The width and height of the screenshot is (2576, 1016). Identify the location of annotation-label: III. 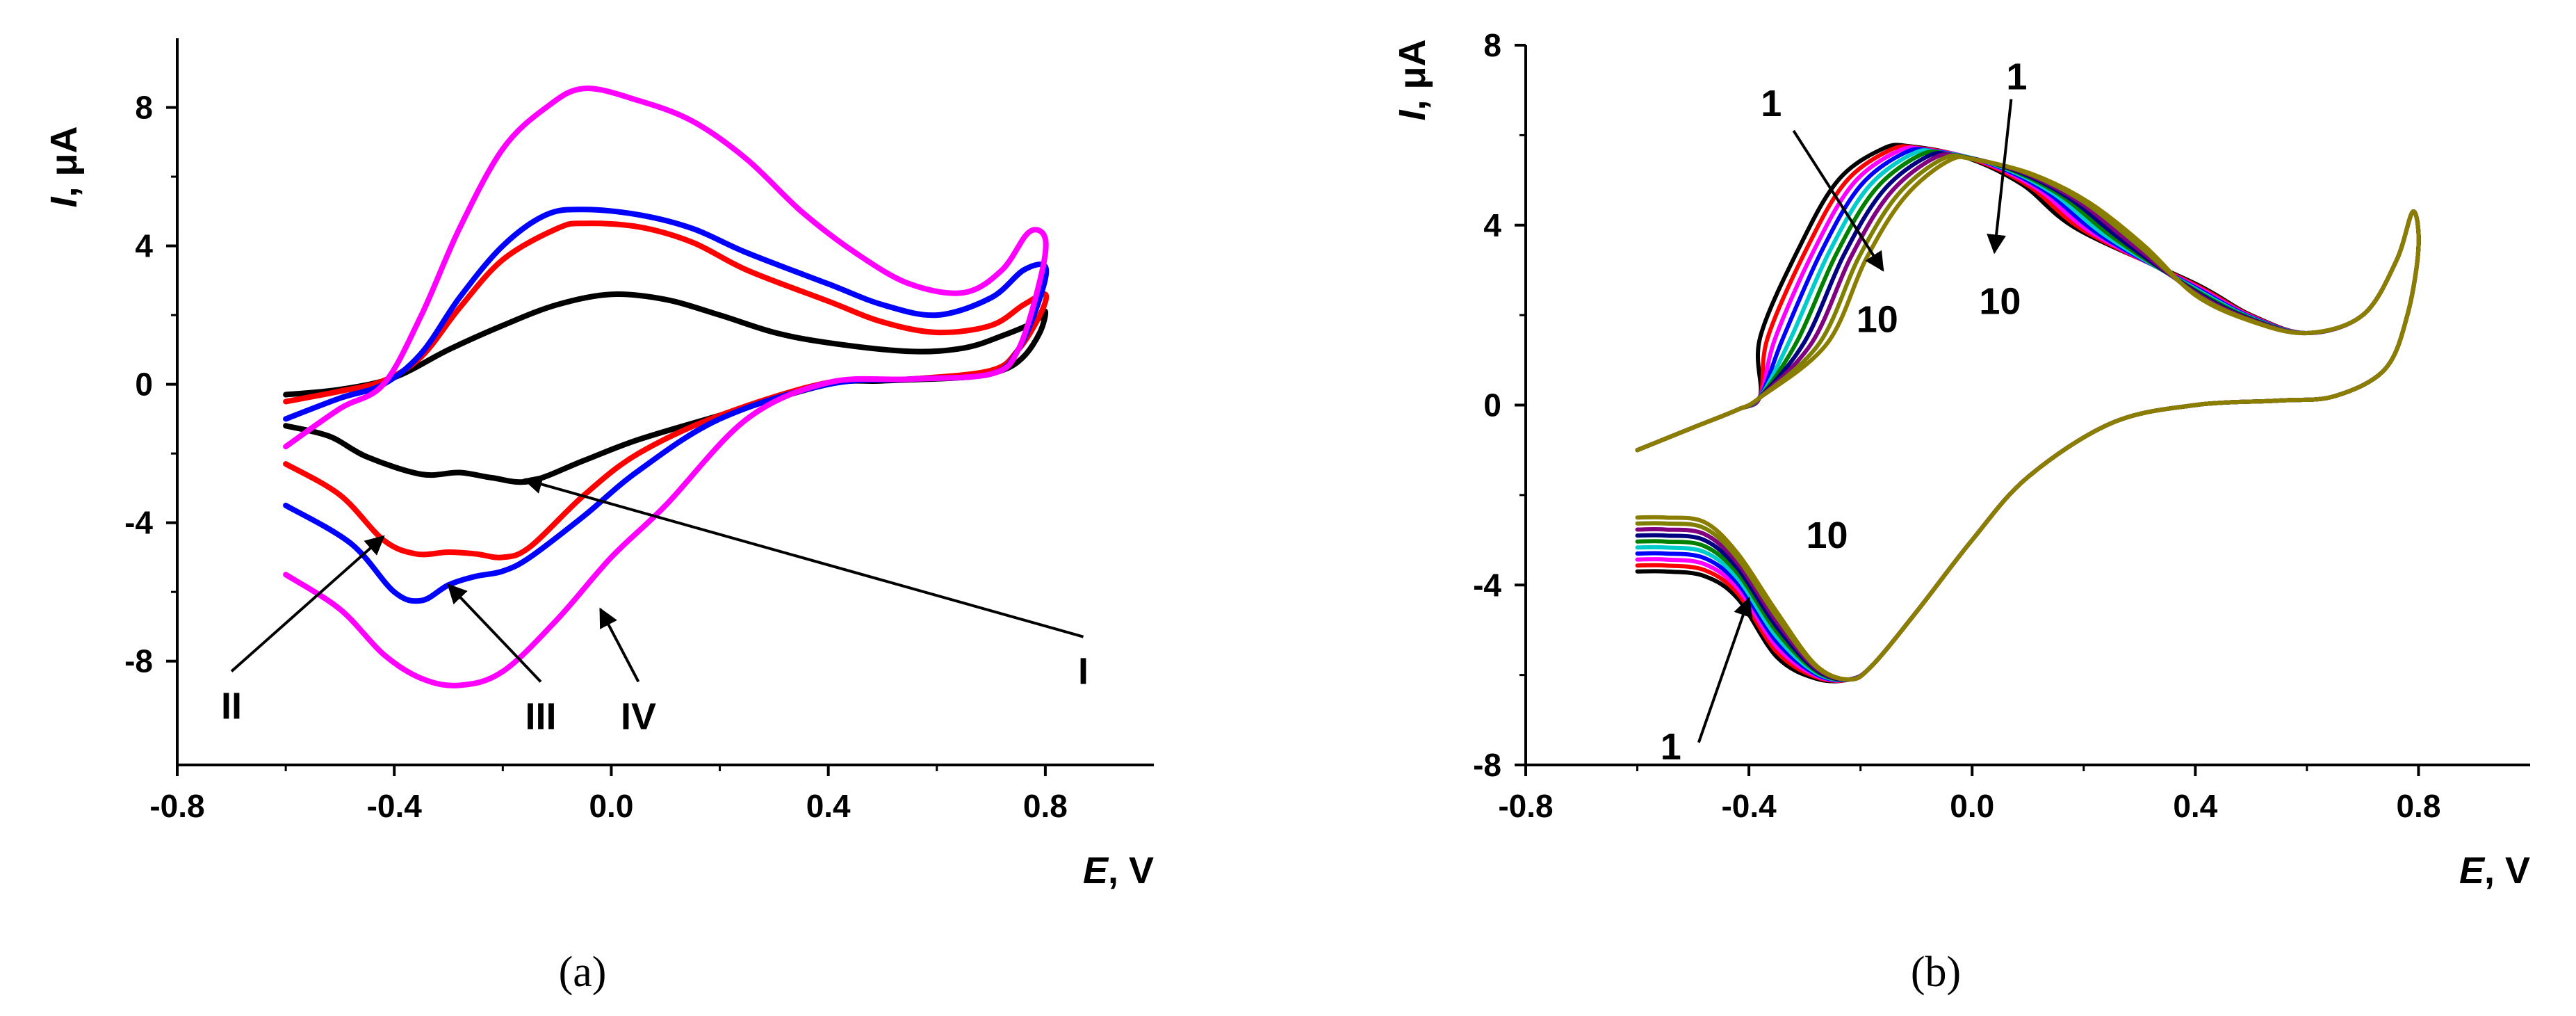
(540, 716).